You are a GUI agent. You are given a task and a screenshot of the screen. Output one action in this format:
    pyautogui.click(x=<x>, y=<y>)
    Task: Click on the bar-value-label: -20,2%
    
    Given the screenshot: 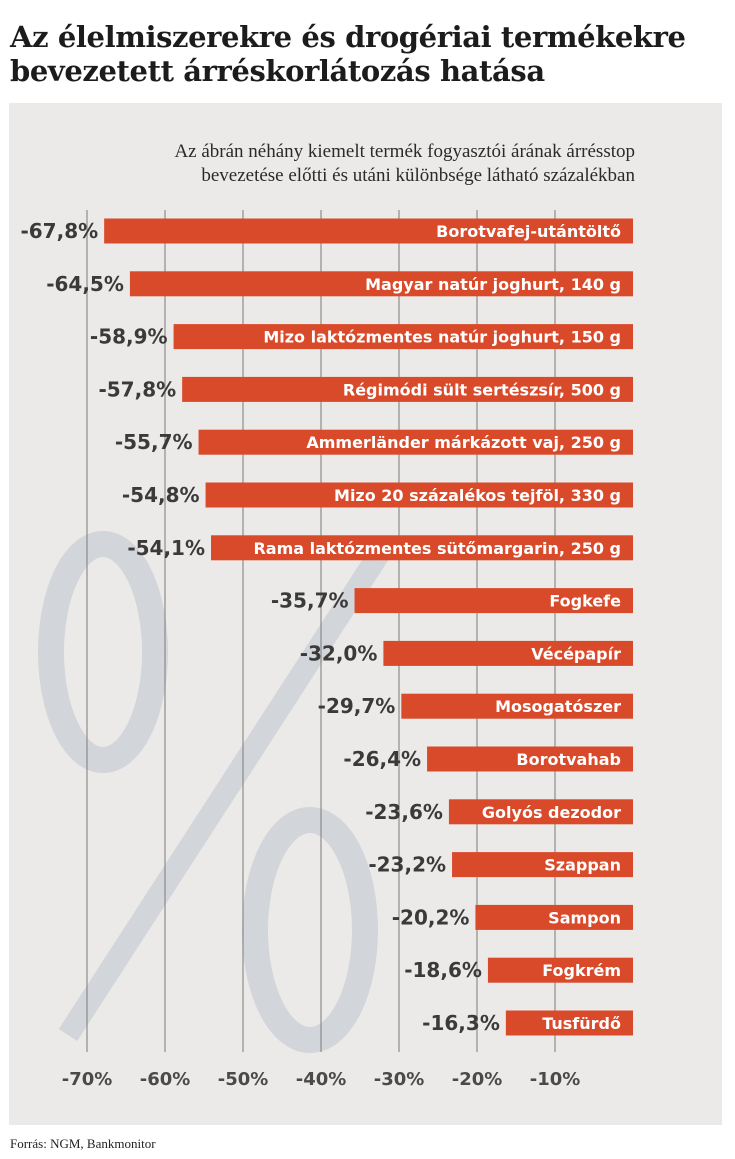 What is the action you would take?
    pyautogui.click(x=431, y=917)
    